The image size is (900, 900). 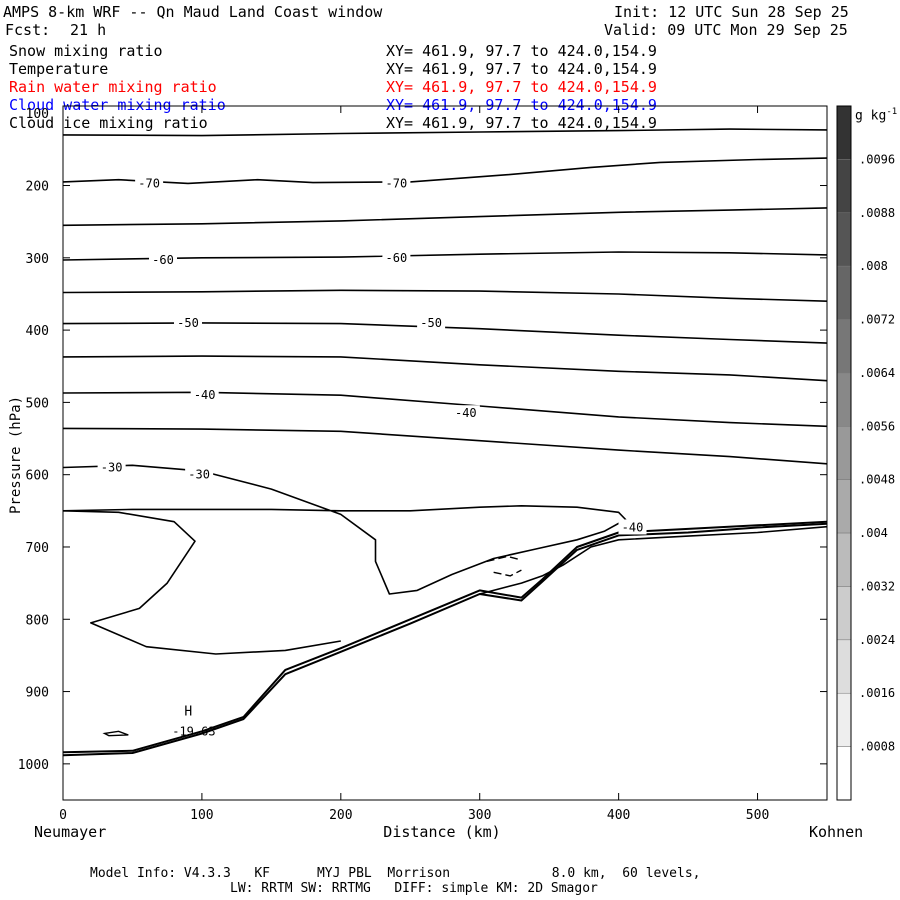 I want to click on small-closed-contour, so click(x=115, y=733).